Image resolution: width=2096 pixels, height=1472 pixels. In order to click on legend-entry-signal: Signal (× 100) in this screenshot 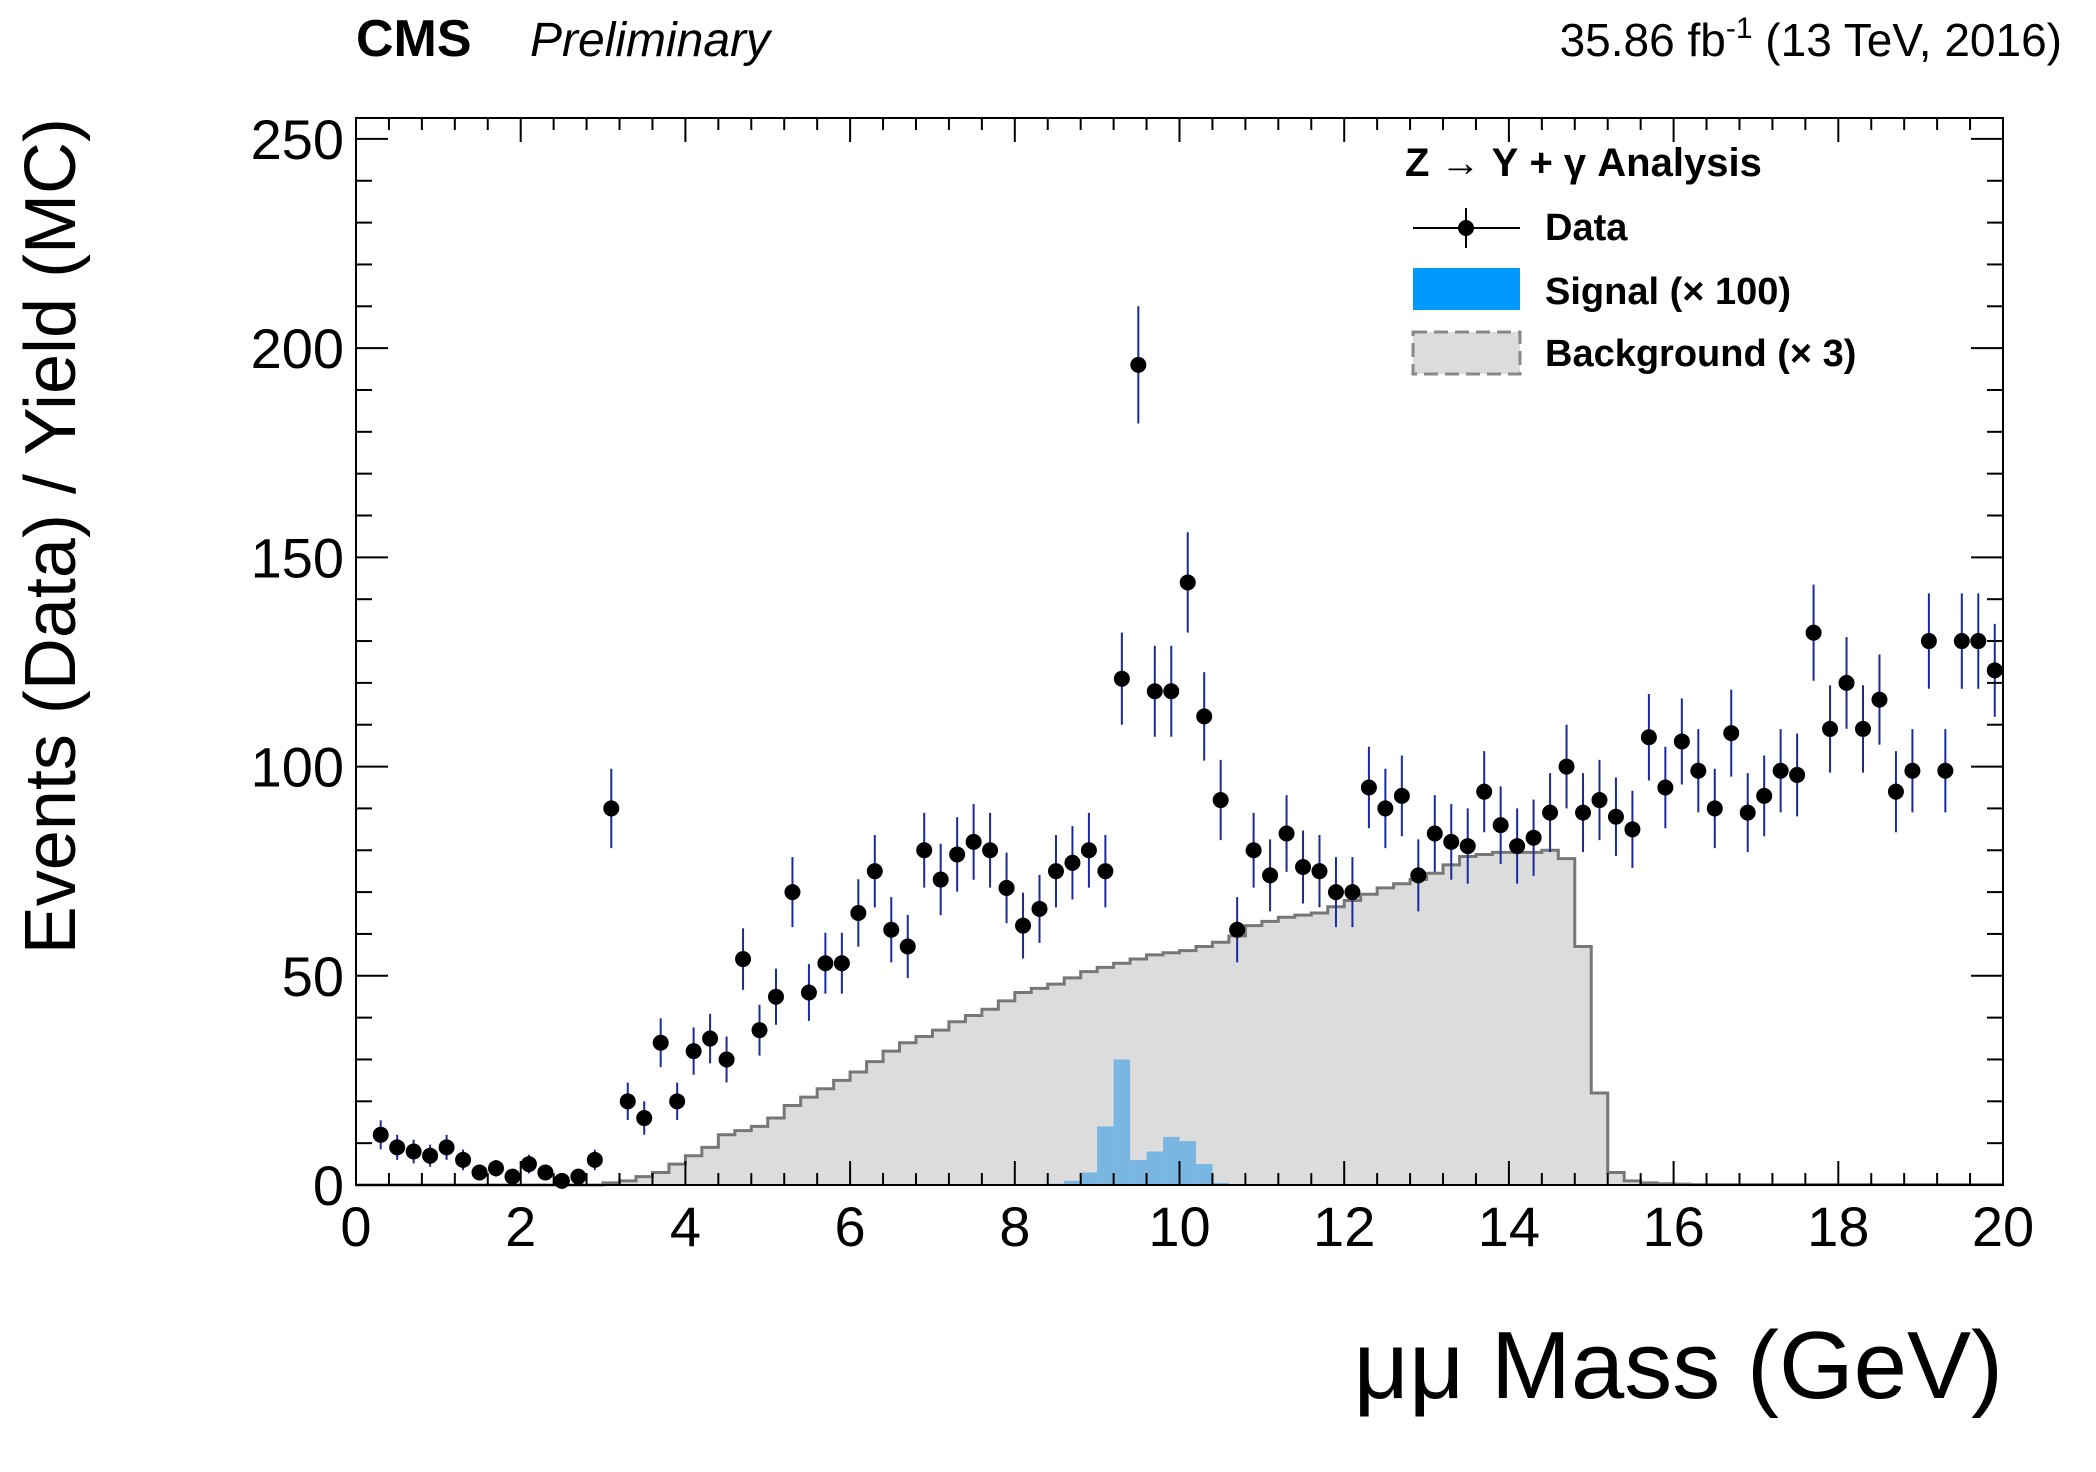, I will do `click(1668, 292)`.